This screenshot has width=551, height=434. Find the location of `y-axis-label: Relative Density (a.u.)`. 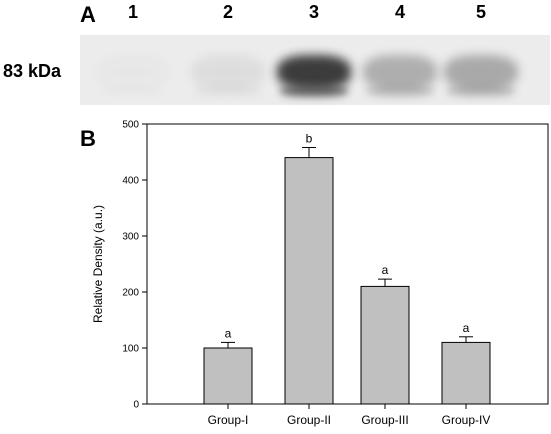

y-axis-label: Relative Density (a.u.) is located at coordinates (98, 264).